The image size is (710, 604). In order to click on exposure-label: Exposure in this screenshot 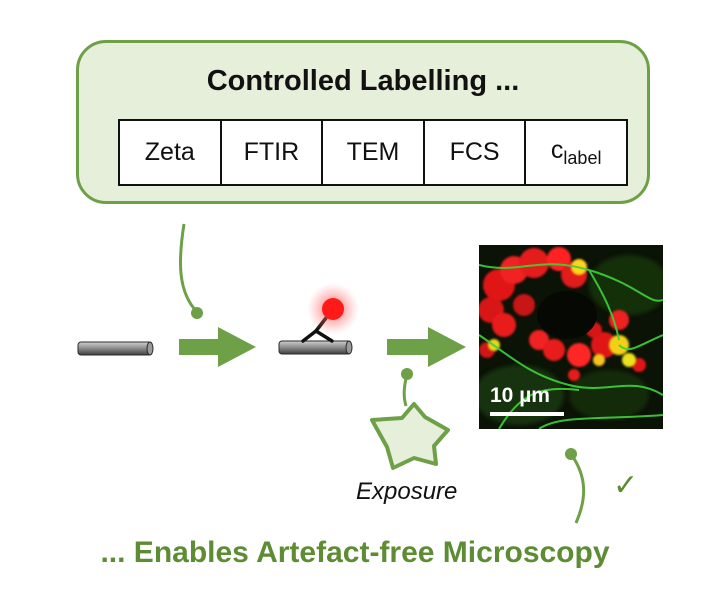, I will do `click(407, 491)`.